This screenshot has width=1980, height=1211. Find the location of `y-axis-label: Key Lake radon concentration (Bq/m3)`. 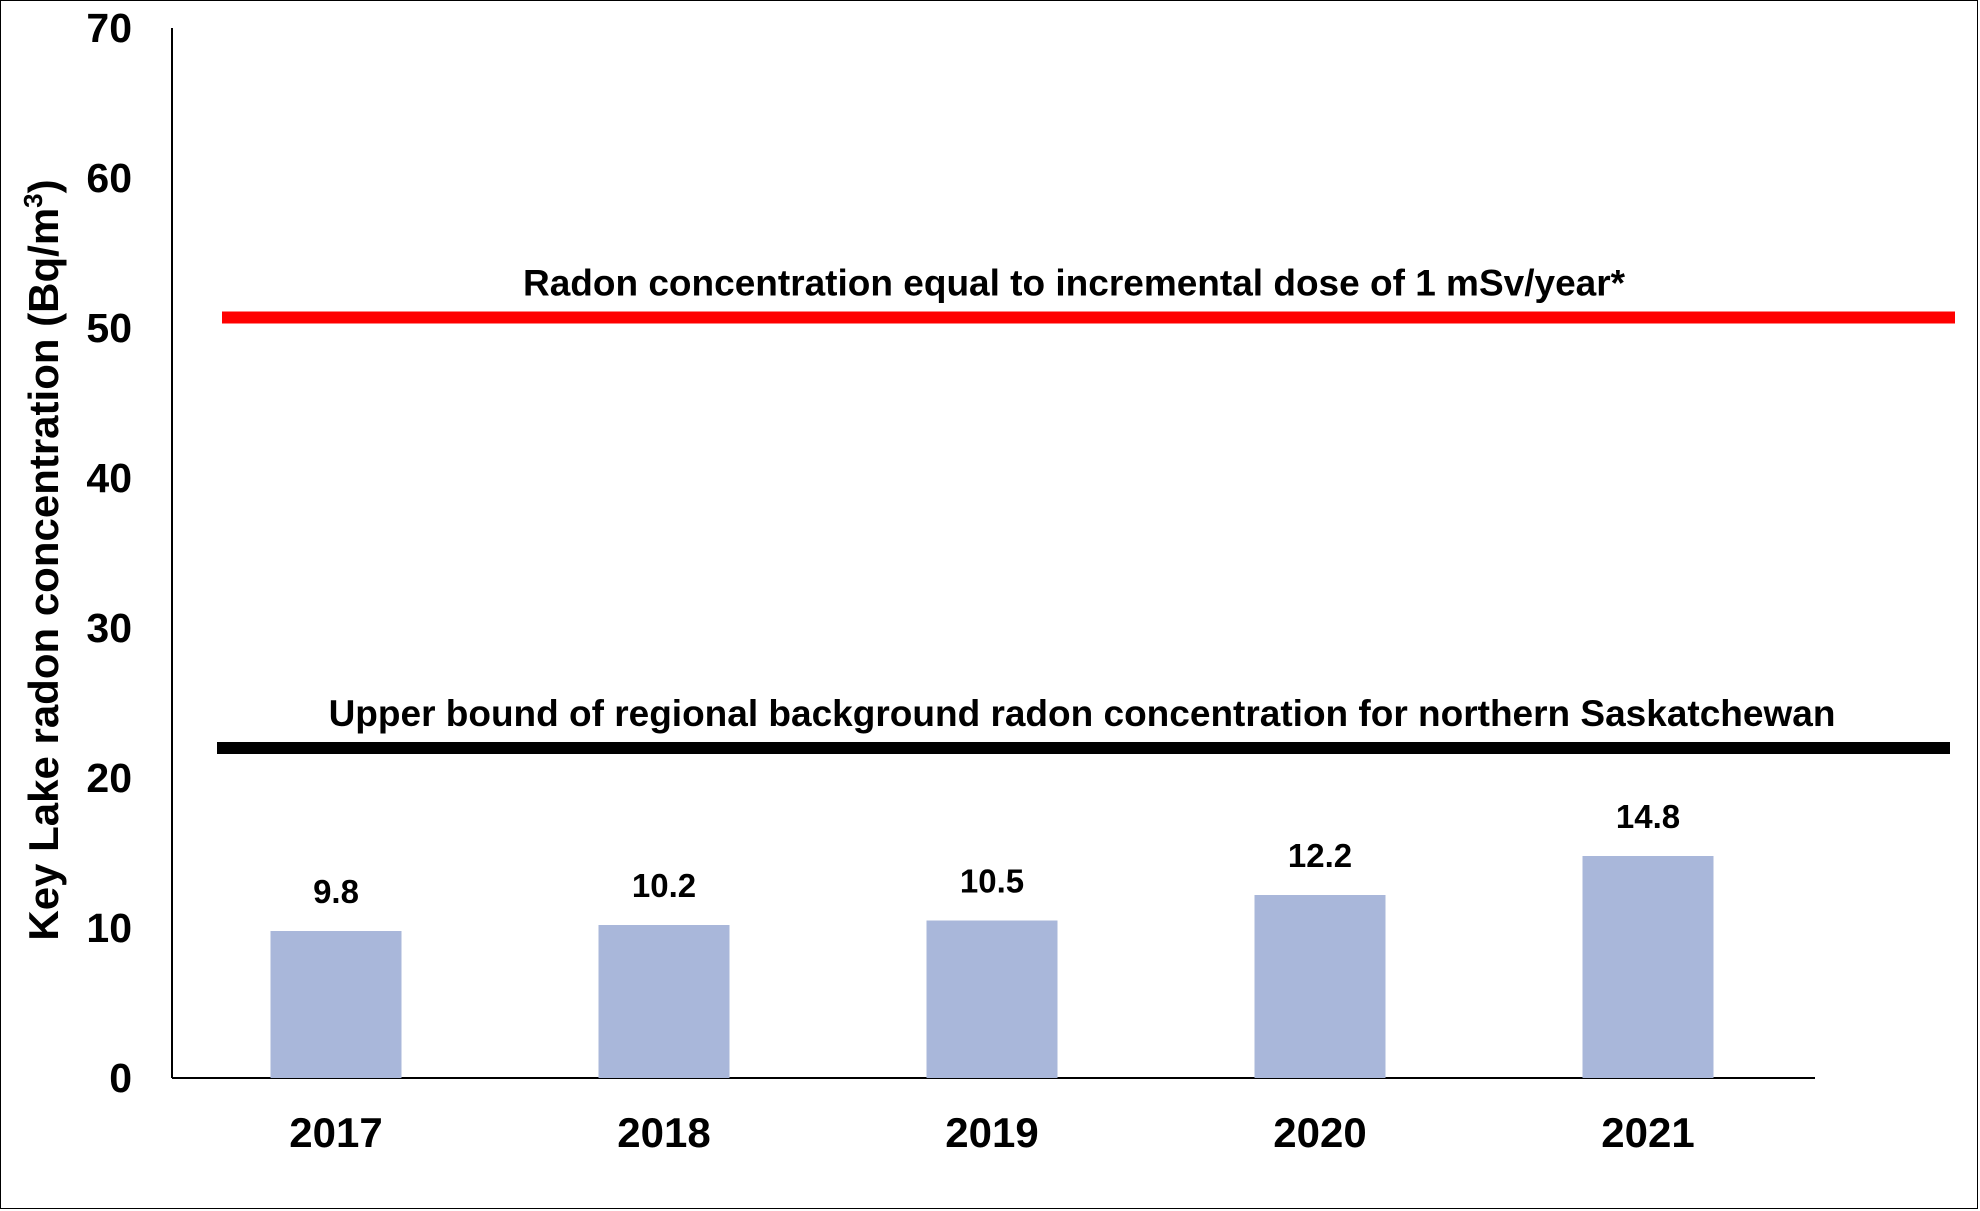

y-axis-label: Key Lake radon concentration (Bq/m3) is located at coordinates (42, 559).